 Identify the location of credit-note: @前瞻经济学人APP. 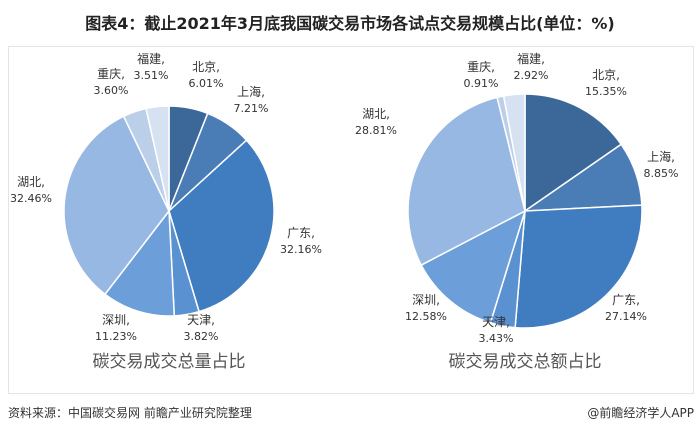
(640, 413).